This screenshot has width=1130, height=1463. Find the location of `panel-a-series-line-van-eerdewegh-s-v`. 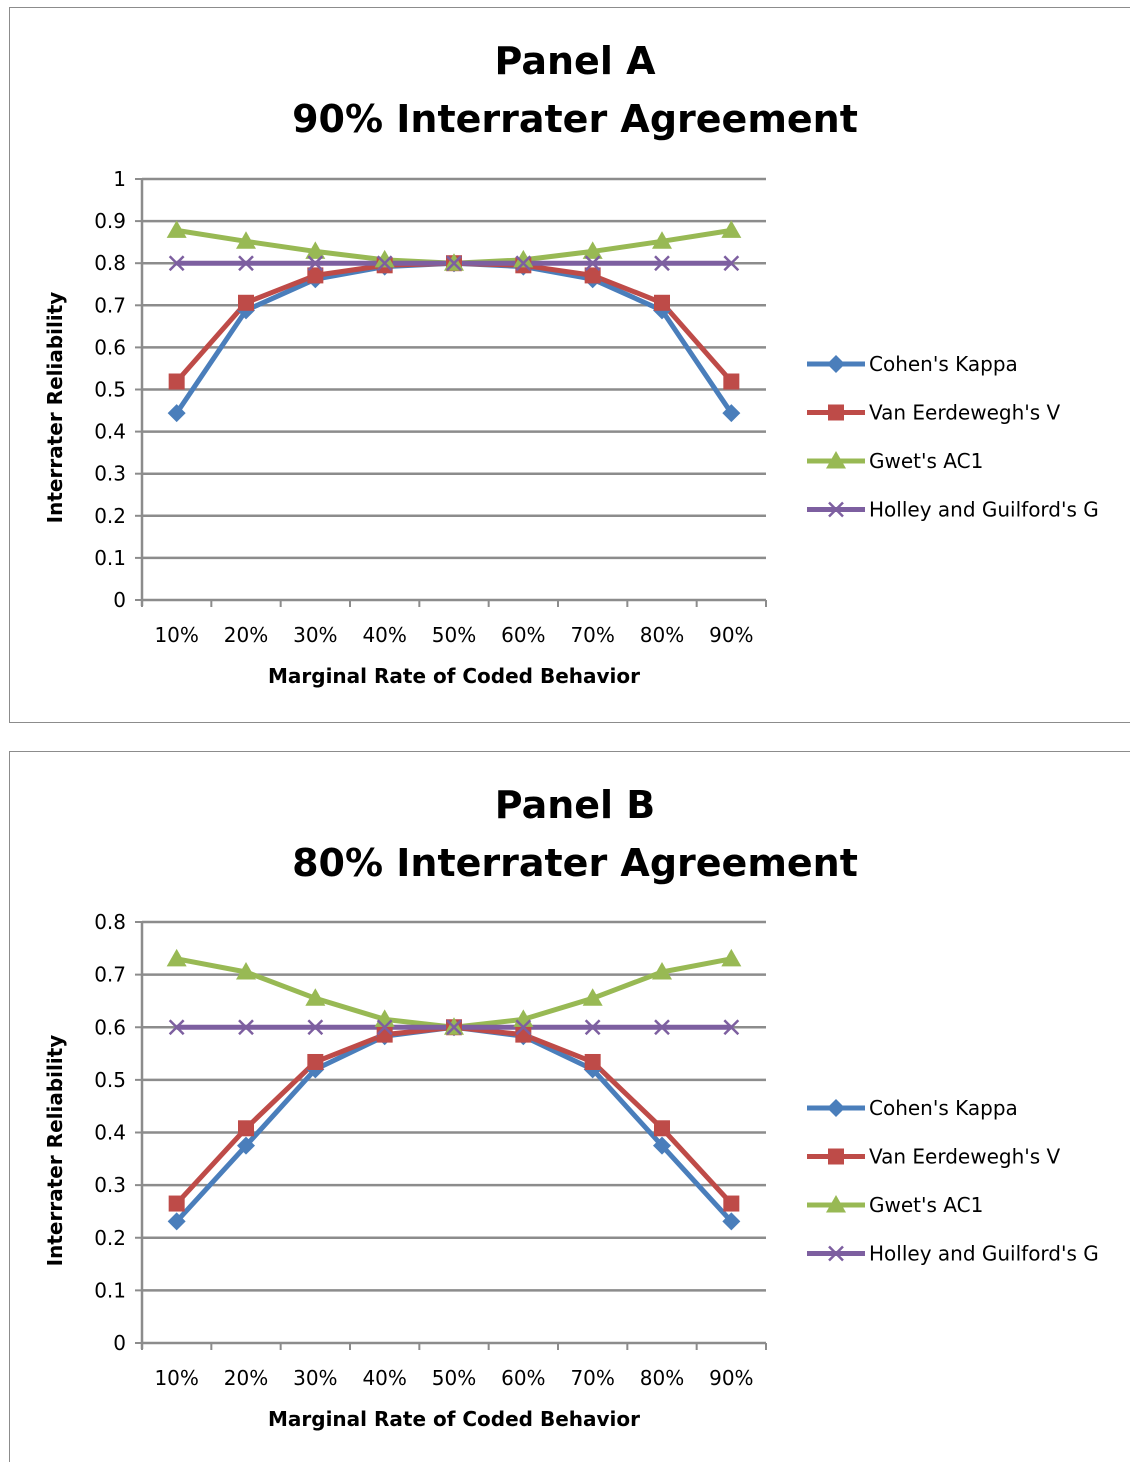

panel-a-series-line-van-eerdewegh-s-v is located at coordinates (454, 322).